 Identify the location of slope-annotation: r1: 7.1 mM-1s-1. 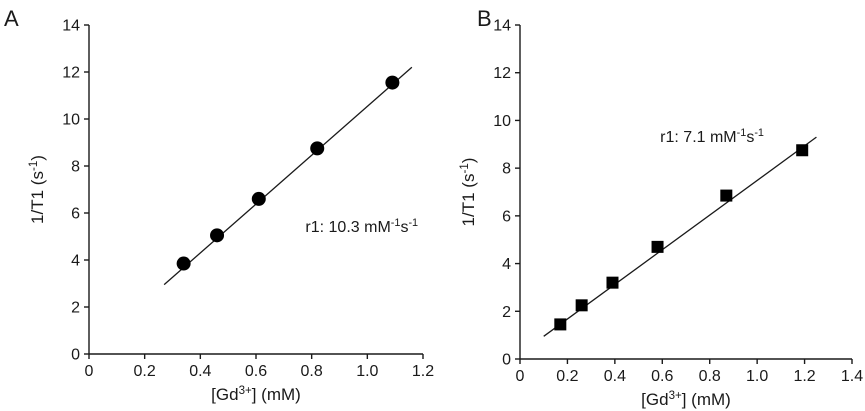
(712, 136).